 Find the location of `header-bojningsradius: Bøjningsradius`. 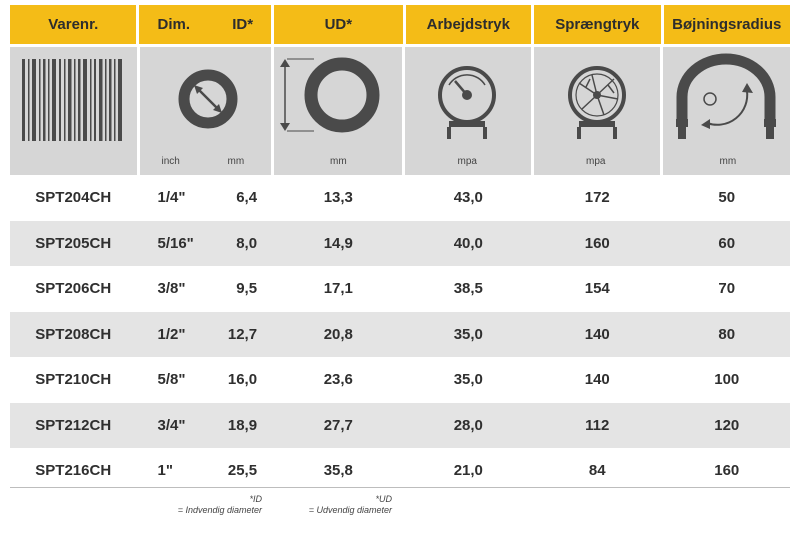

header-bojningsradius: Bøjningsradius is located at coordinates (727, 24).